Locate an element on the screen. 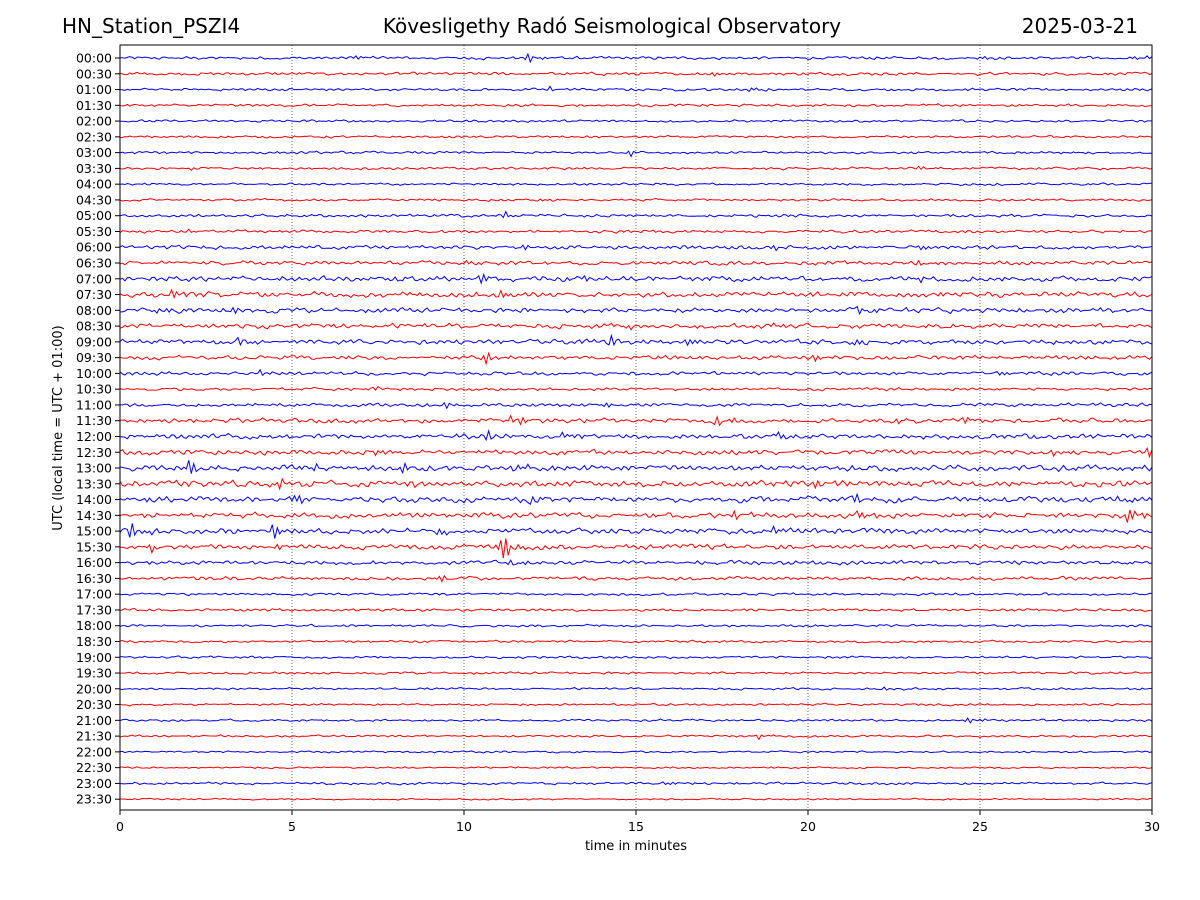  y-tick-label: 15:30 is located at coordinates (94, 546).